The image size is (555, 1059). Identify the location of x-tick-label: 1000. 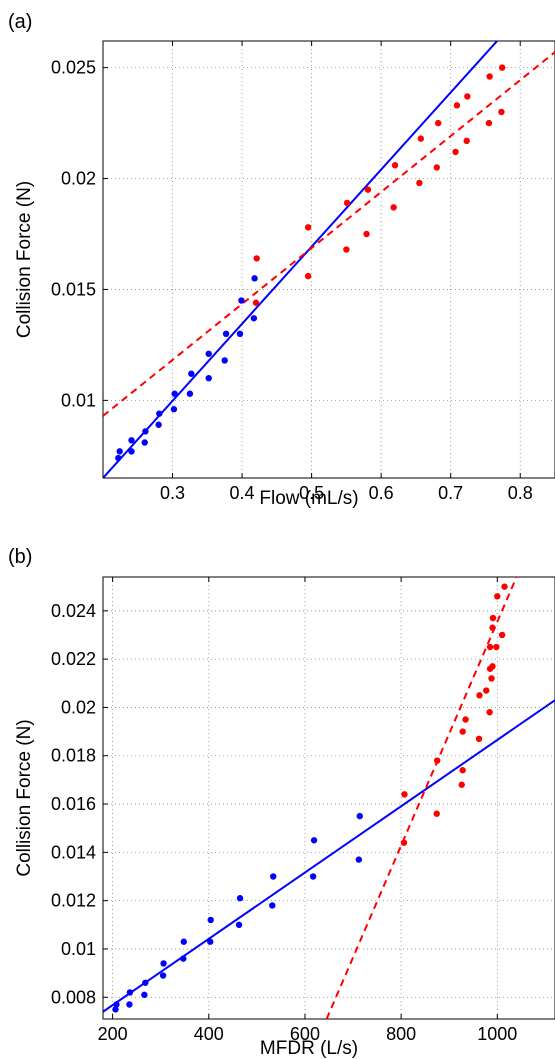
(497, 1034).